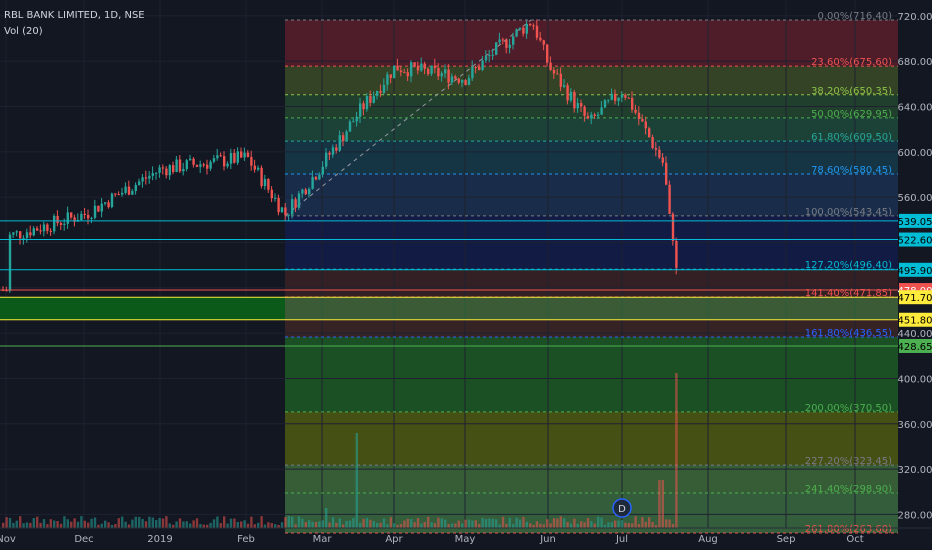 The image size is (932, 550). What do you see at coordinates (915, 17) in the screenshot?
I see `price-tick-label: 720.00` at bounding box center [915, 17].